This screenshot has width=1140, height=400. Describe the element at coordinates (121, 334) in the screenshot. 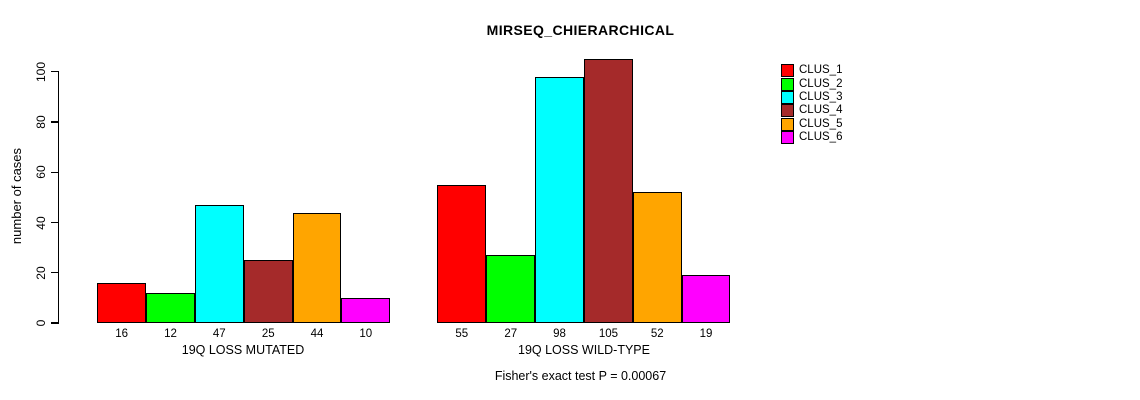

I see `bar-value-label: 16` at that location.